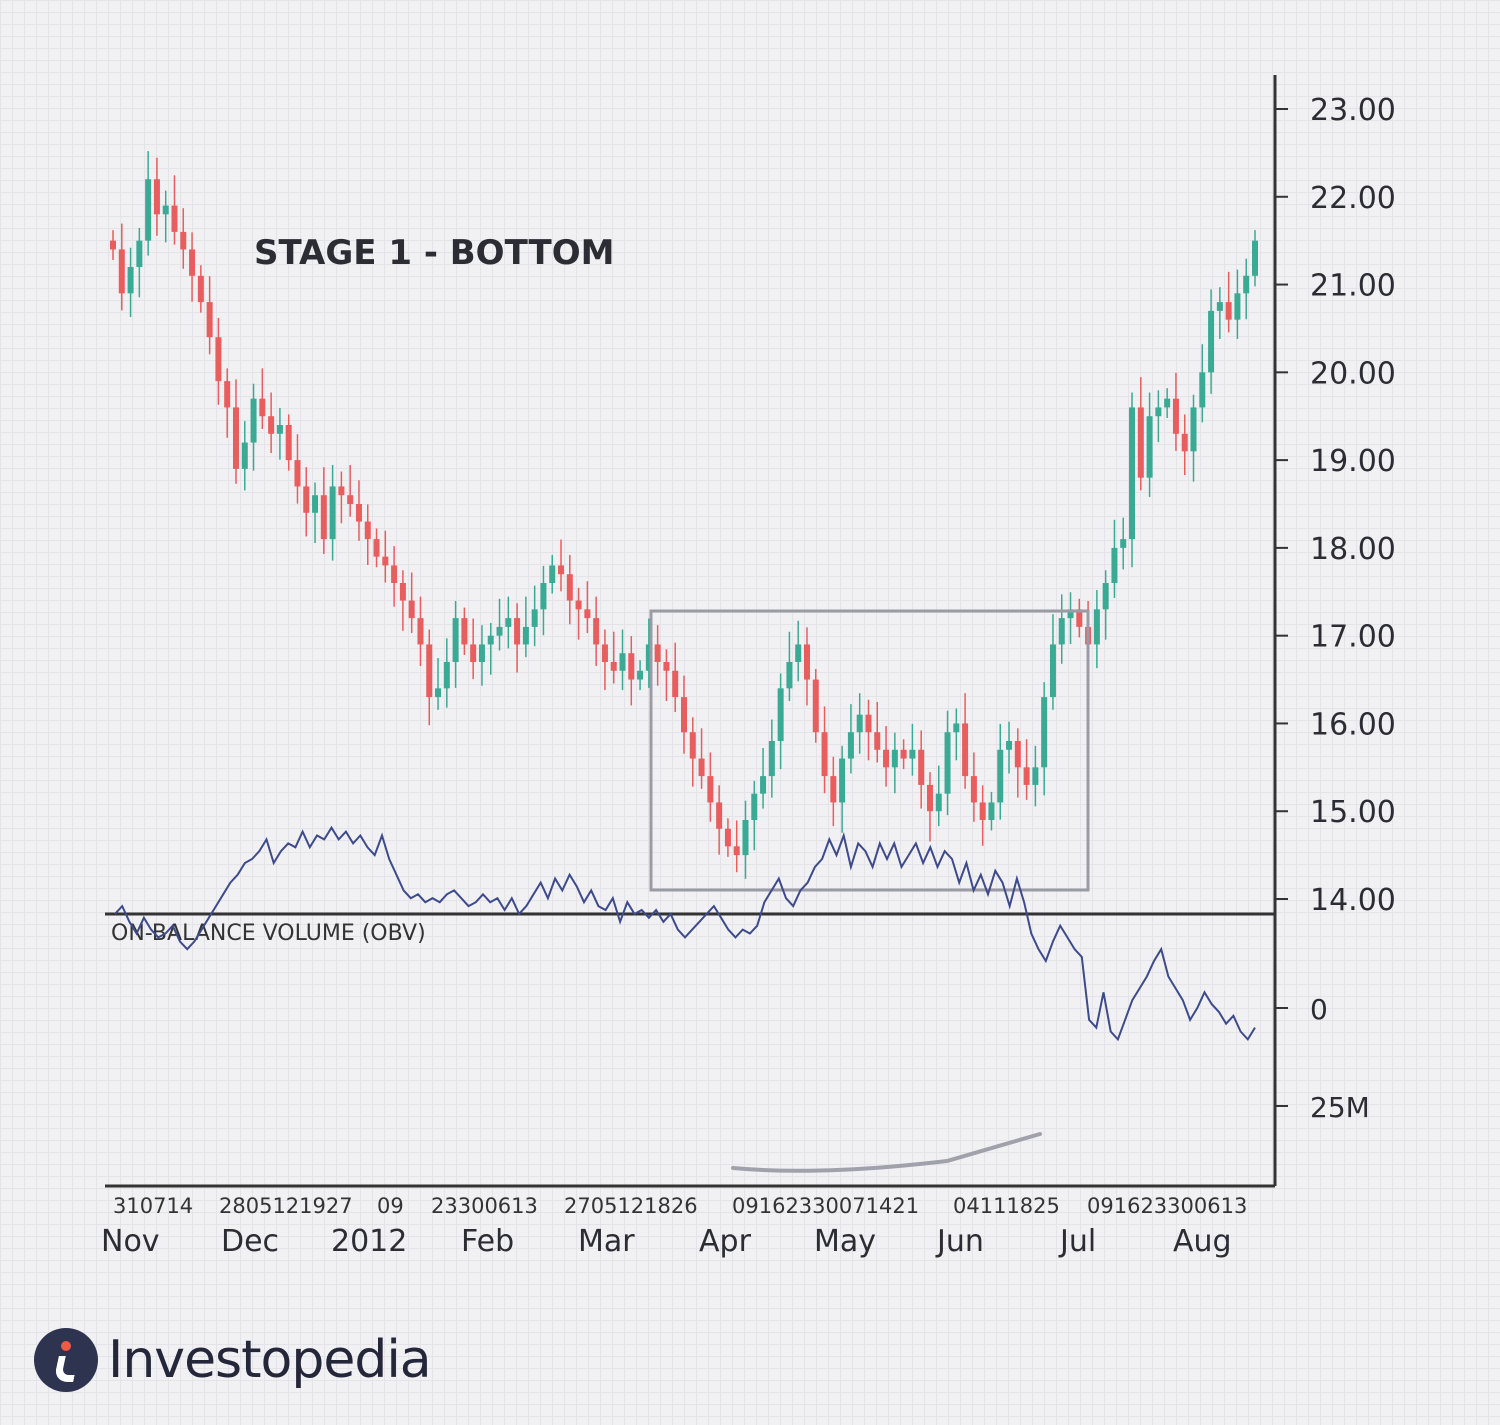 The image size is (1500, 1425). I want to click on investopedia-logo: Investopedia, so click(233, 1360).